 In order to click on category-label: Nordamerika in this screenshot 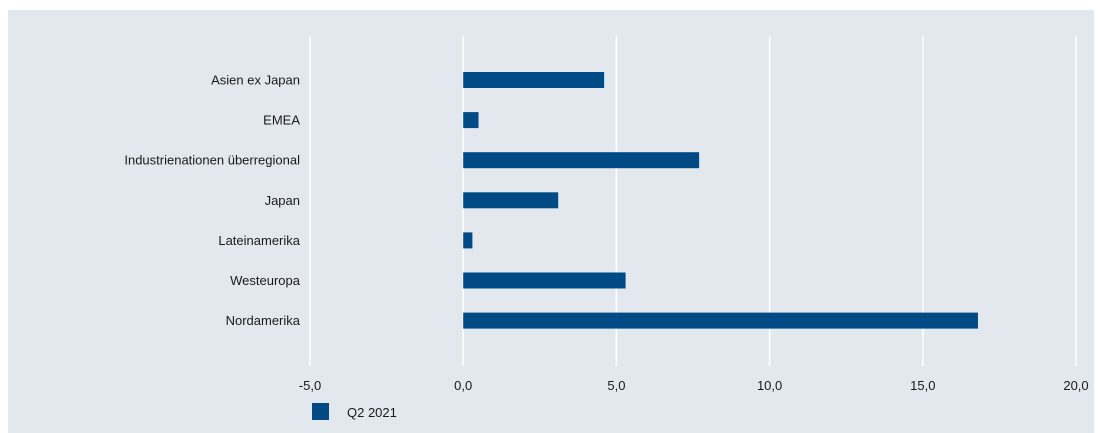, I will do `click(263, 320)`.